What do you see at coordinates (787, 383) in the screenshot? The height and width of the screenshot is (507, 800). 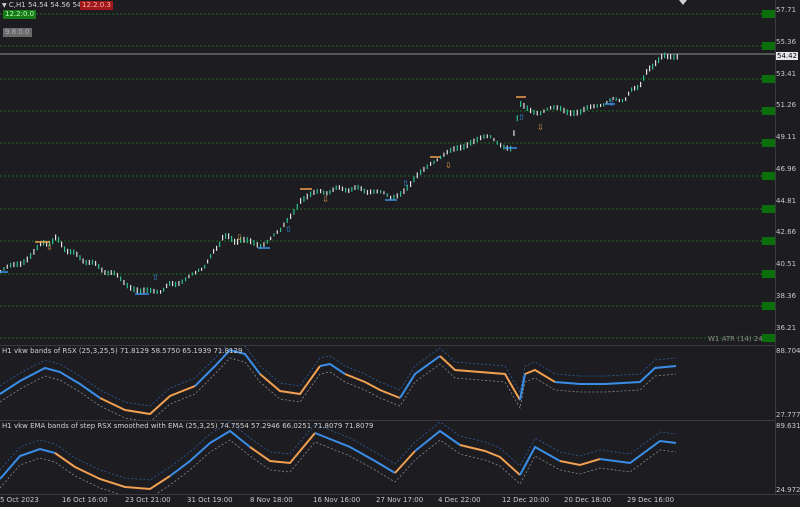 I see `indicator1-axis` at bounding box center [787, 383].